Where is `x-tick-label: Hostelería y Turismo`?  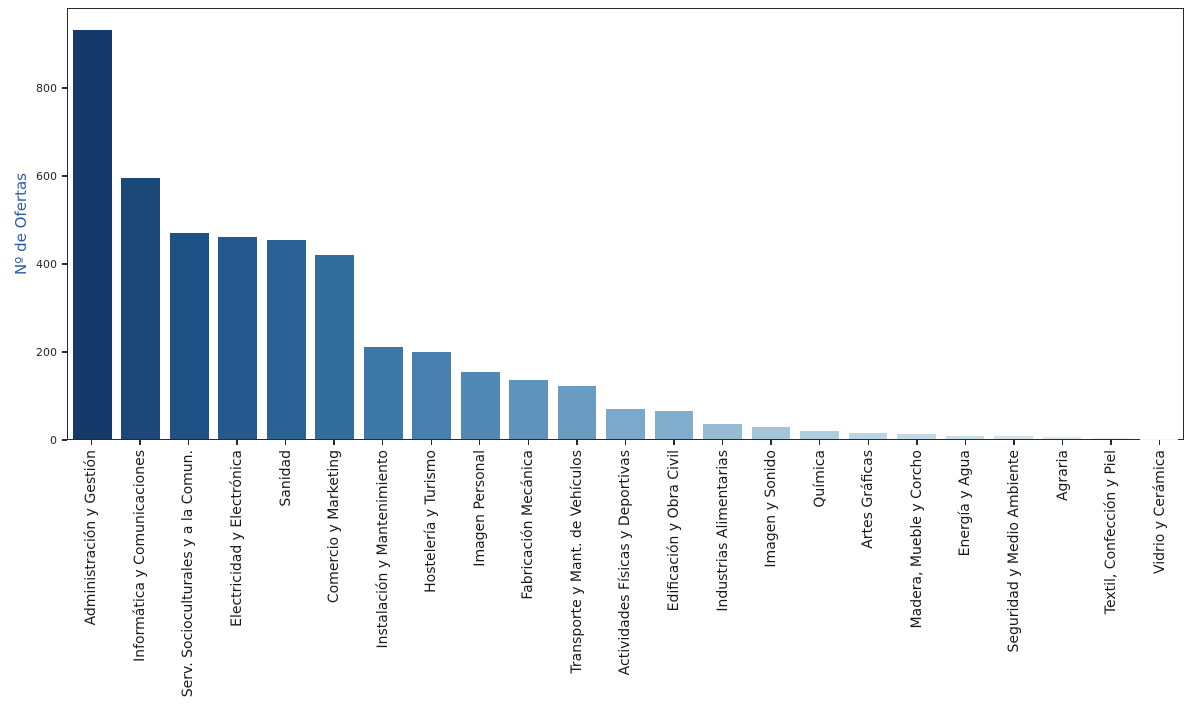 x-tick-label: Hostelería y Turismo is located at coordinates (431, 521).